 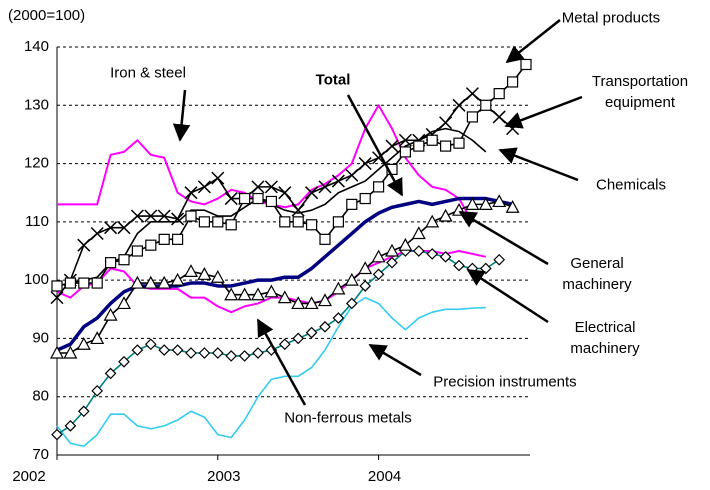 What do you see at coordinates (631, 185) in the screenshot?
I see `series-label: Chemicals` at bounding box center [631, 185].